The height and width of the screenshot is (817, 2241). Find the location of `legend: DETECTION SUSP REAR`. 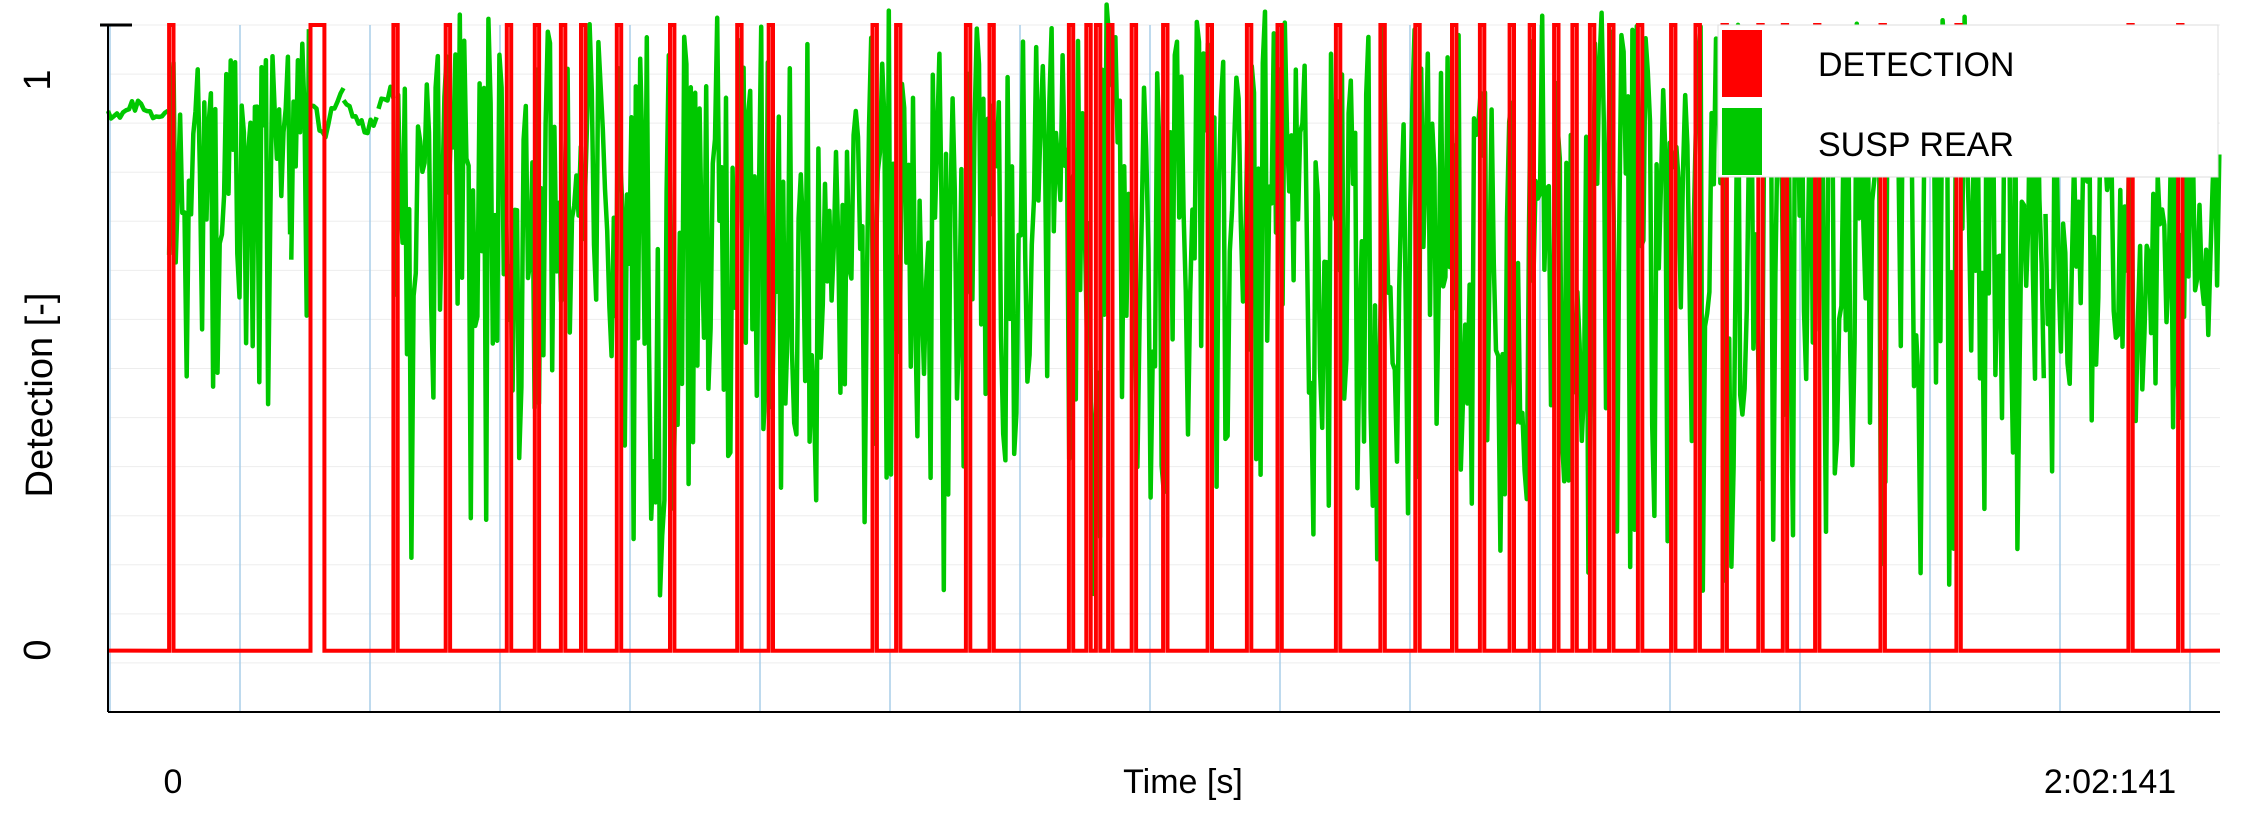

legend: DETECTION SUSP REAR is located at coordinates (1968, 101).